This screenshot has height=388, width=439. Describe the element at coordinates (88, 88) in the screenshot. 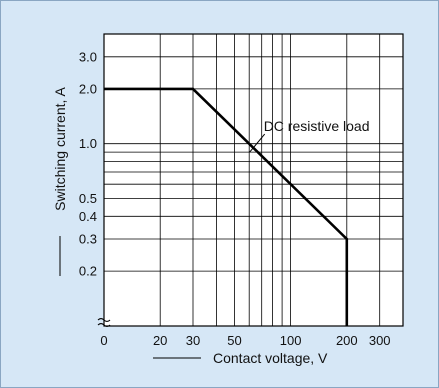

I see `y-tick-label: 2.0` at that location.